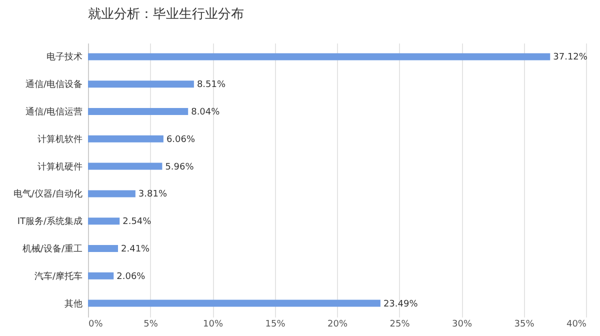 The image size is (600, 336). I want to click on x-tick-label: 20%, so click(337, 325).